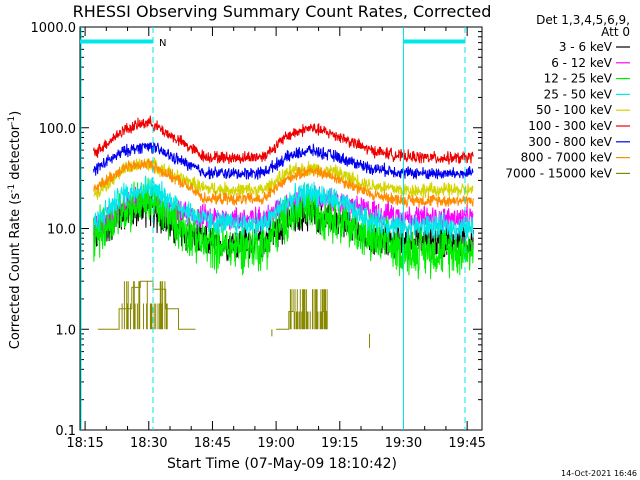 The height and width of the screenshot is (480, 640). I want to click on legend-entry-label: 50 - 100 keV, so click(574, 110).